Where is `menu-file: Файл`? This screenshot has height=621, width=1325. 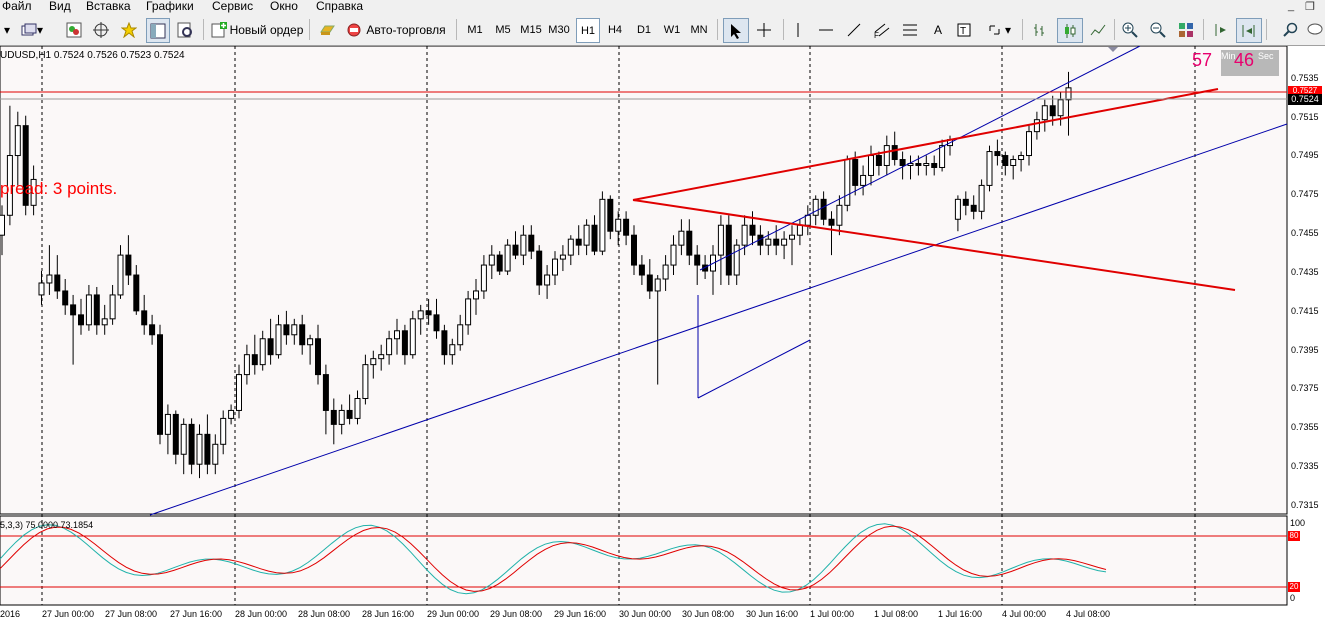 menu-file: Файл is located at coordinates (17, 6).